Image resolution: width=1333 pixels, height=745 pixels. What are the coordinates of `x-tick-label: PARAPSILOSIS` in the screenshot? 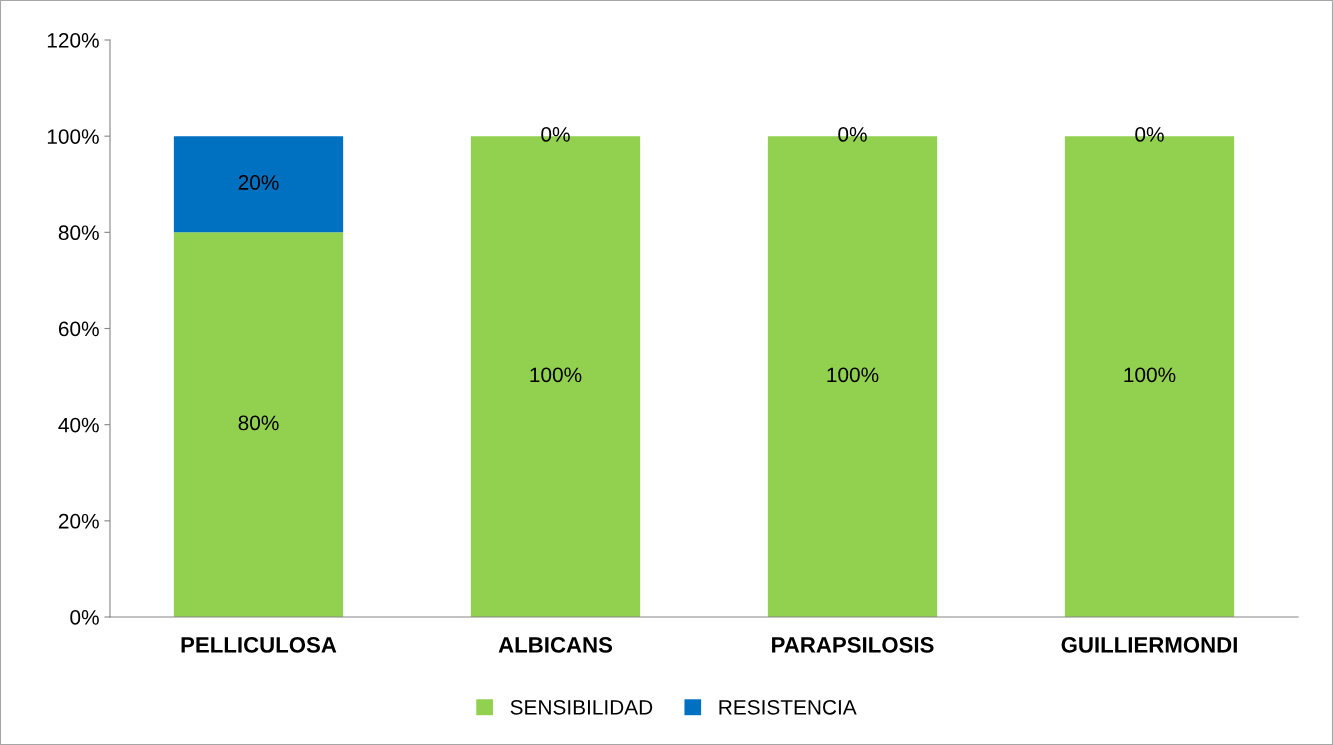 It's located at (853, 645).